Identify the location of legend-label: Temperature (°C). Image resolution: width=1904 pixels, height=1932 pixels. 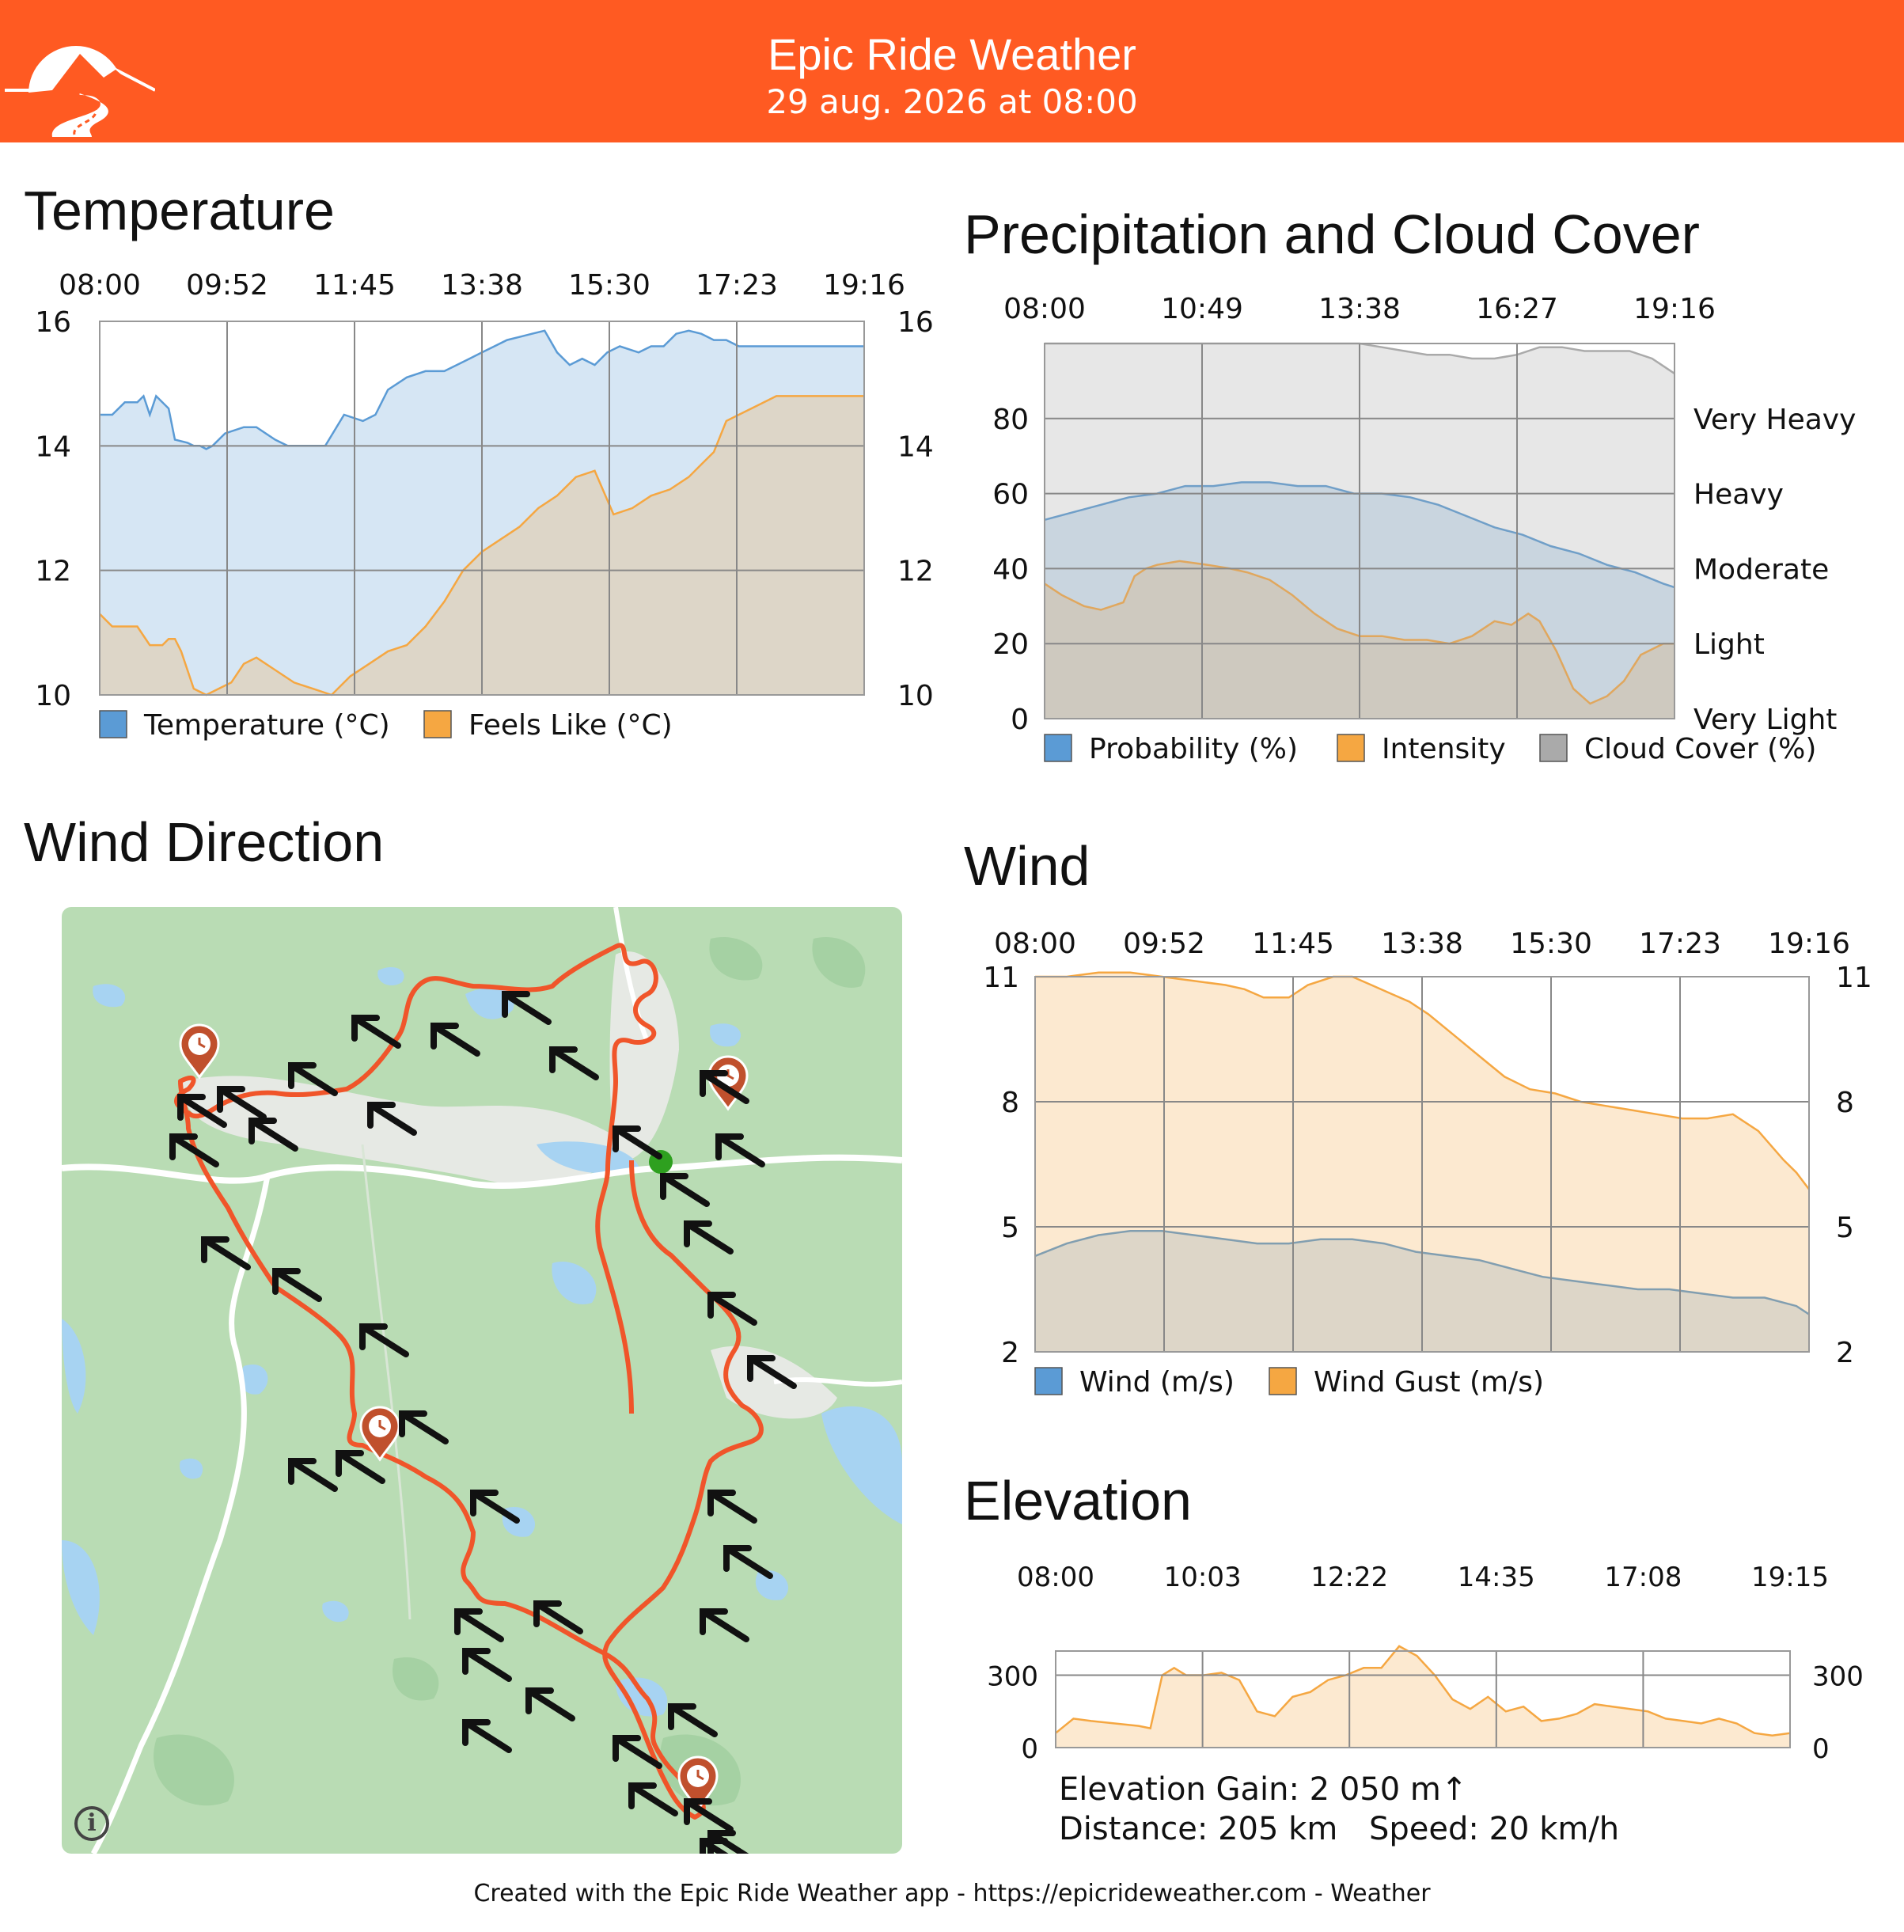
(266, 725).